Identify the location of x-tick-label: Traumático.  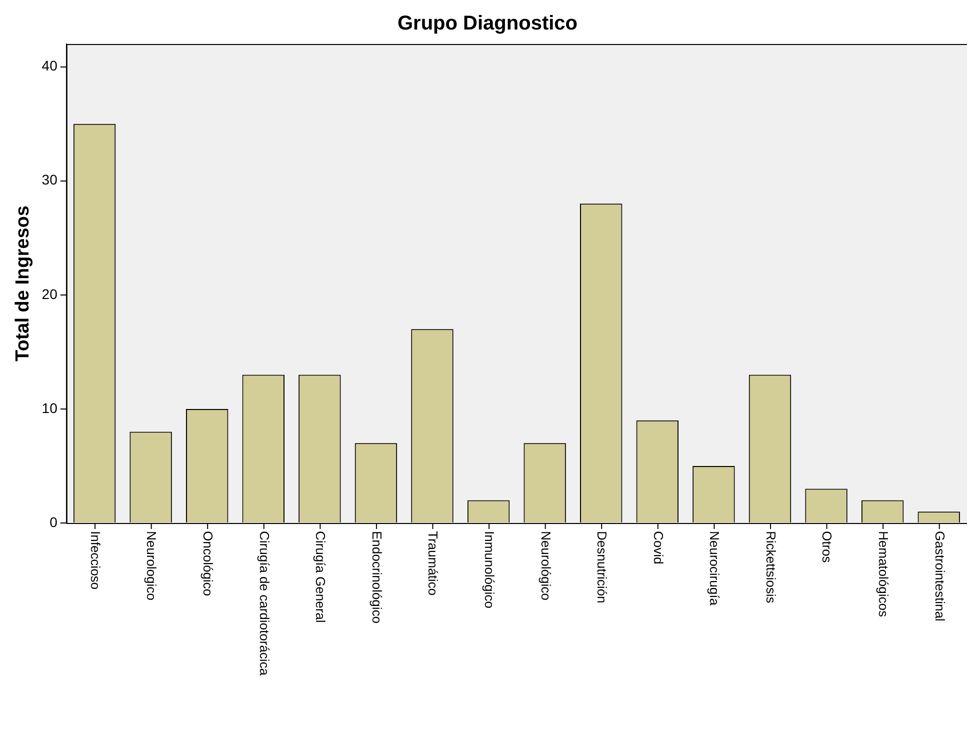
(433, 563).